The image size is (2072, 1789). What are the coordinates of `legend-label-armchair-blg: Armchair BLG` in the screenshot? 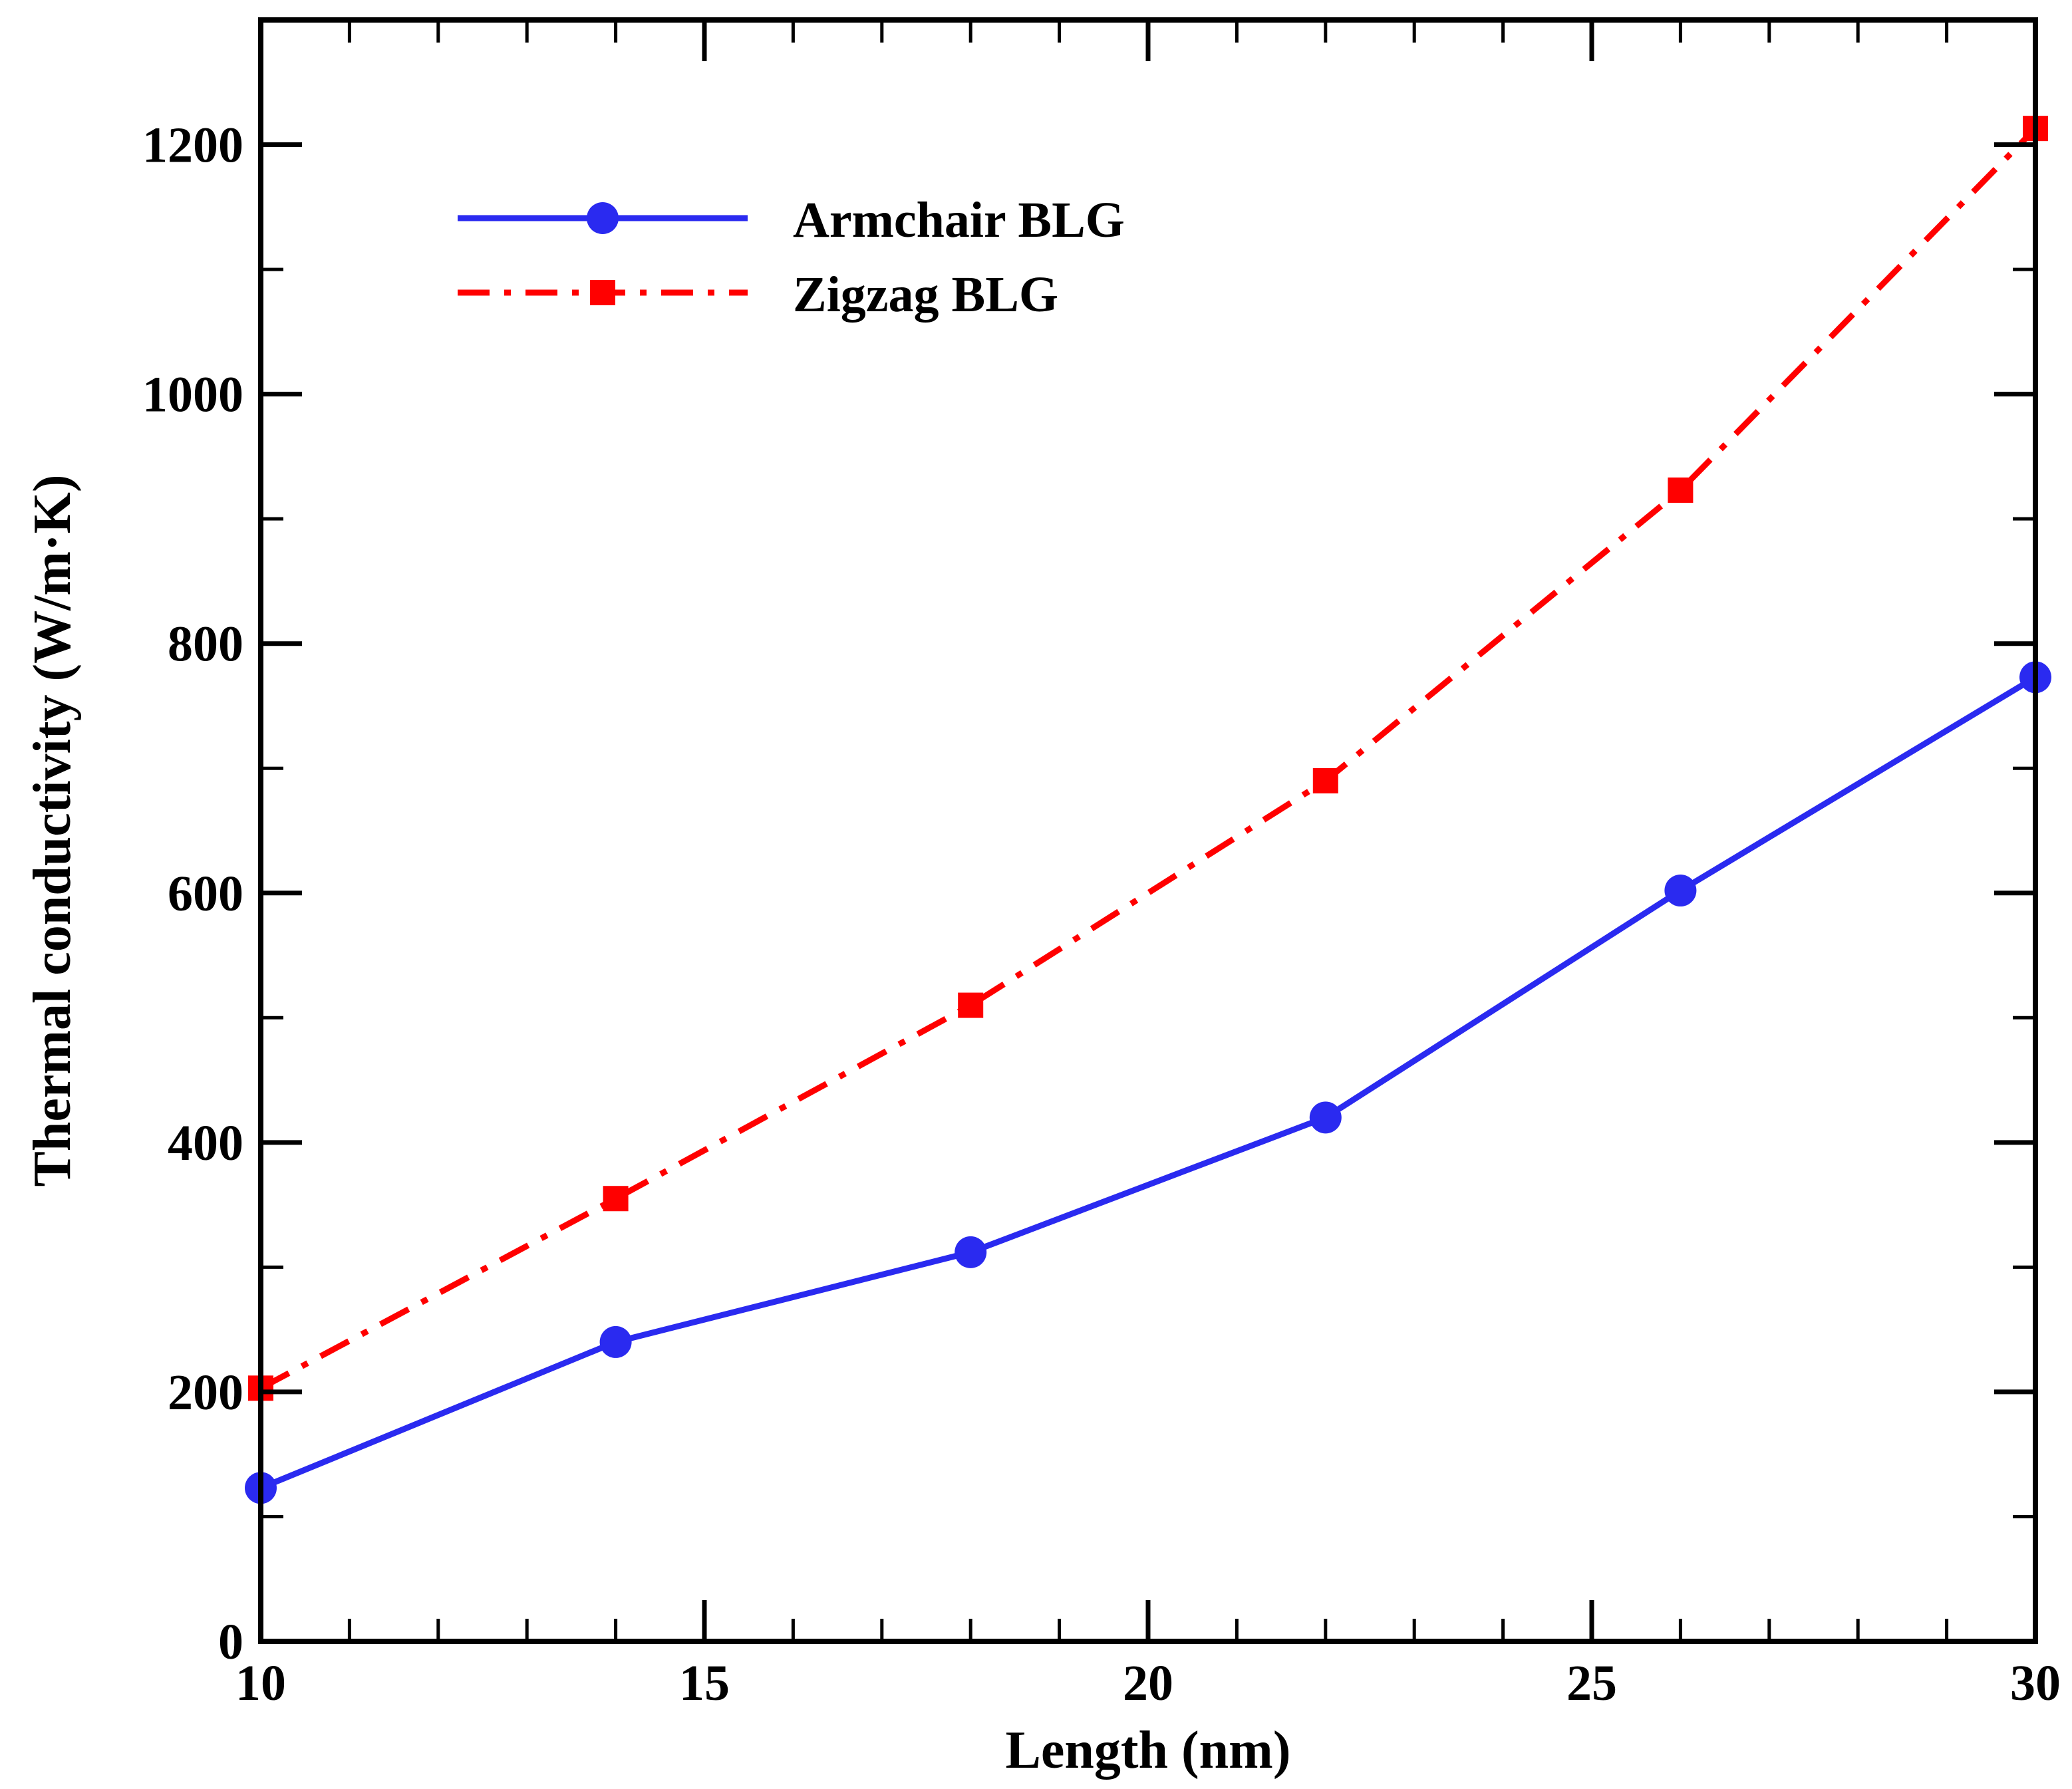 It's located at (959, 220).